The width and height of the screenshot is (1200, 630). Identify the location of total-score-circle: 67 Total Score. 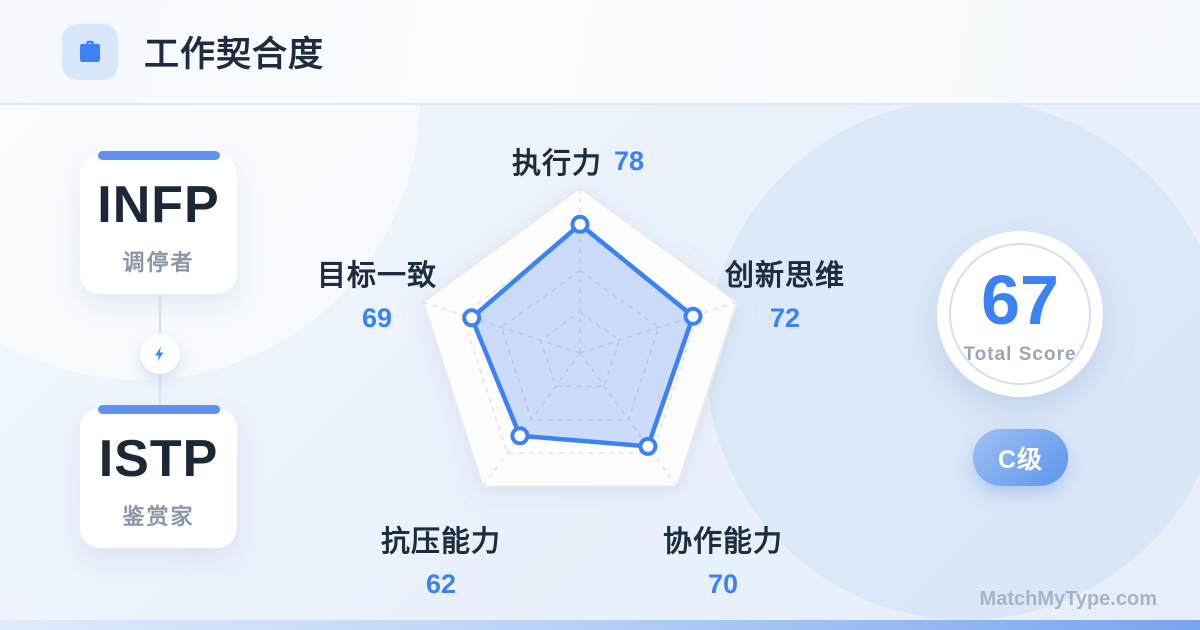
(1020, 314).